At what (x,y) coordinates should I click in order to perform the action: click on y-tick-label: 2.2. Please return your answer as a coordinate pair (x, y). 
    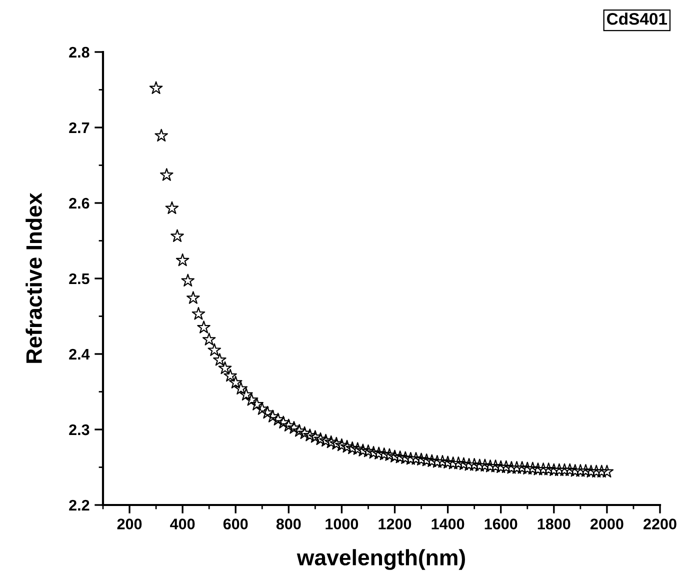
    Looking at the image, I should click on (79, 505).